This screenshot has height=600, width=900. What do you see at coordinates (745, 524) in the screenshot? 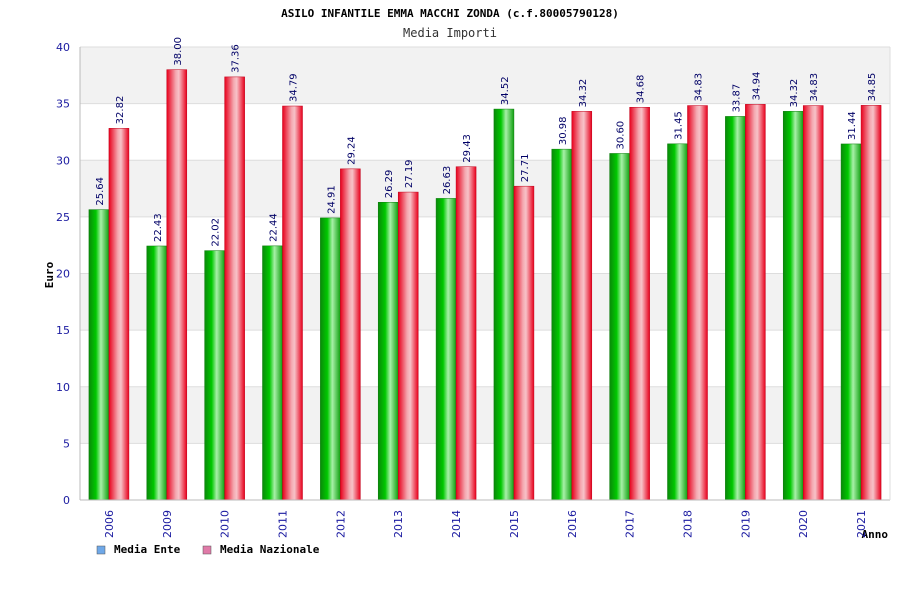
I see `x-tick-label: 2019` at bounding box center [745, 524].